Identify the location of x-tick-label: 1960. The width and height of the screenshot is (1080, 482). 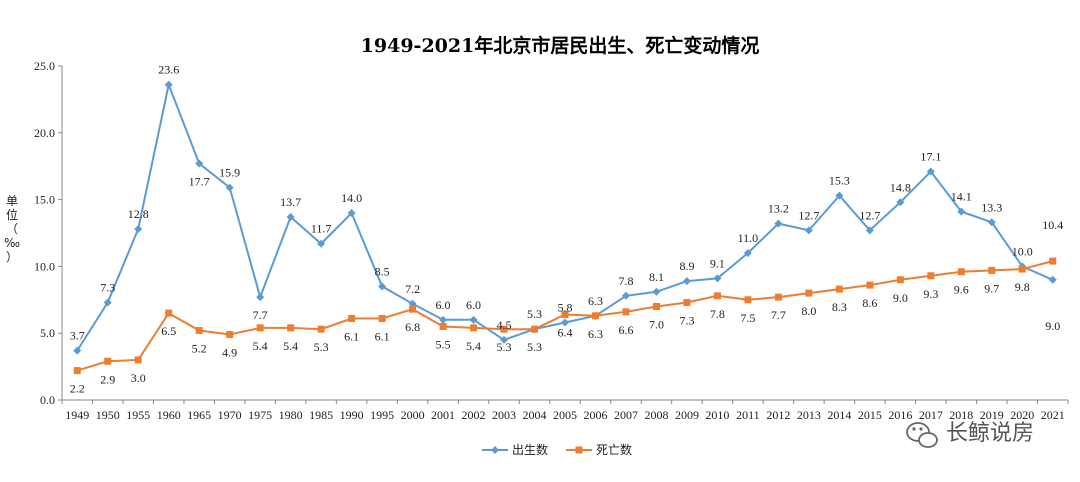
(169, 415).